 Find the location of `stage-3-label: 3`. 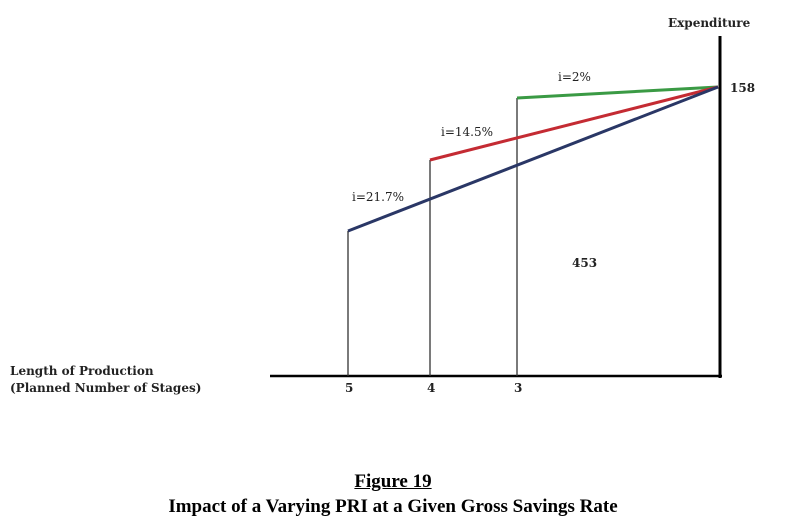

stage-3-label: 3 is located at coordinates (518, 388).